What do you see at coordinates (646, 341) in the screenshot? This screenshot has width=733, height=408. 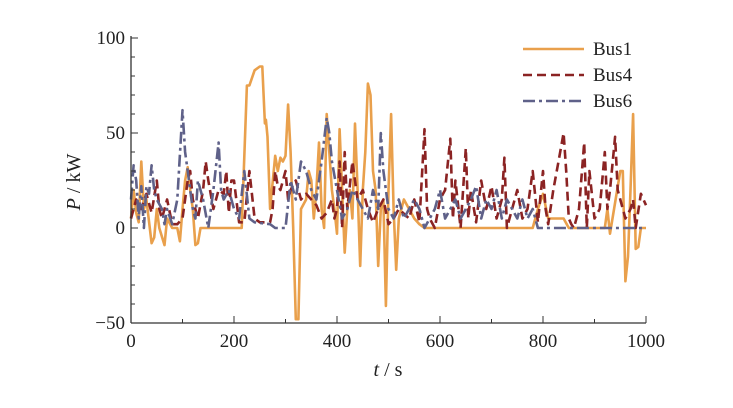 I see `x-tick-label: 1000` at bounding box center [646, 341].